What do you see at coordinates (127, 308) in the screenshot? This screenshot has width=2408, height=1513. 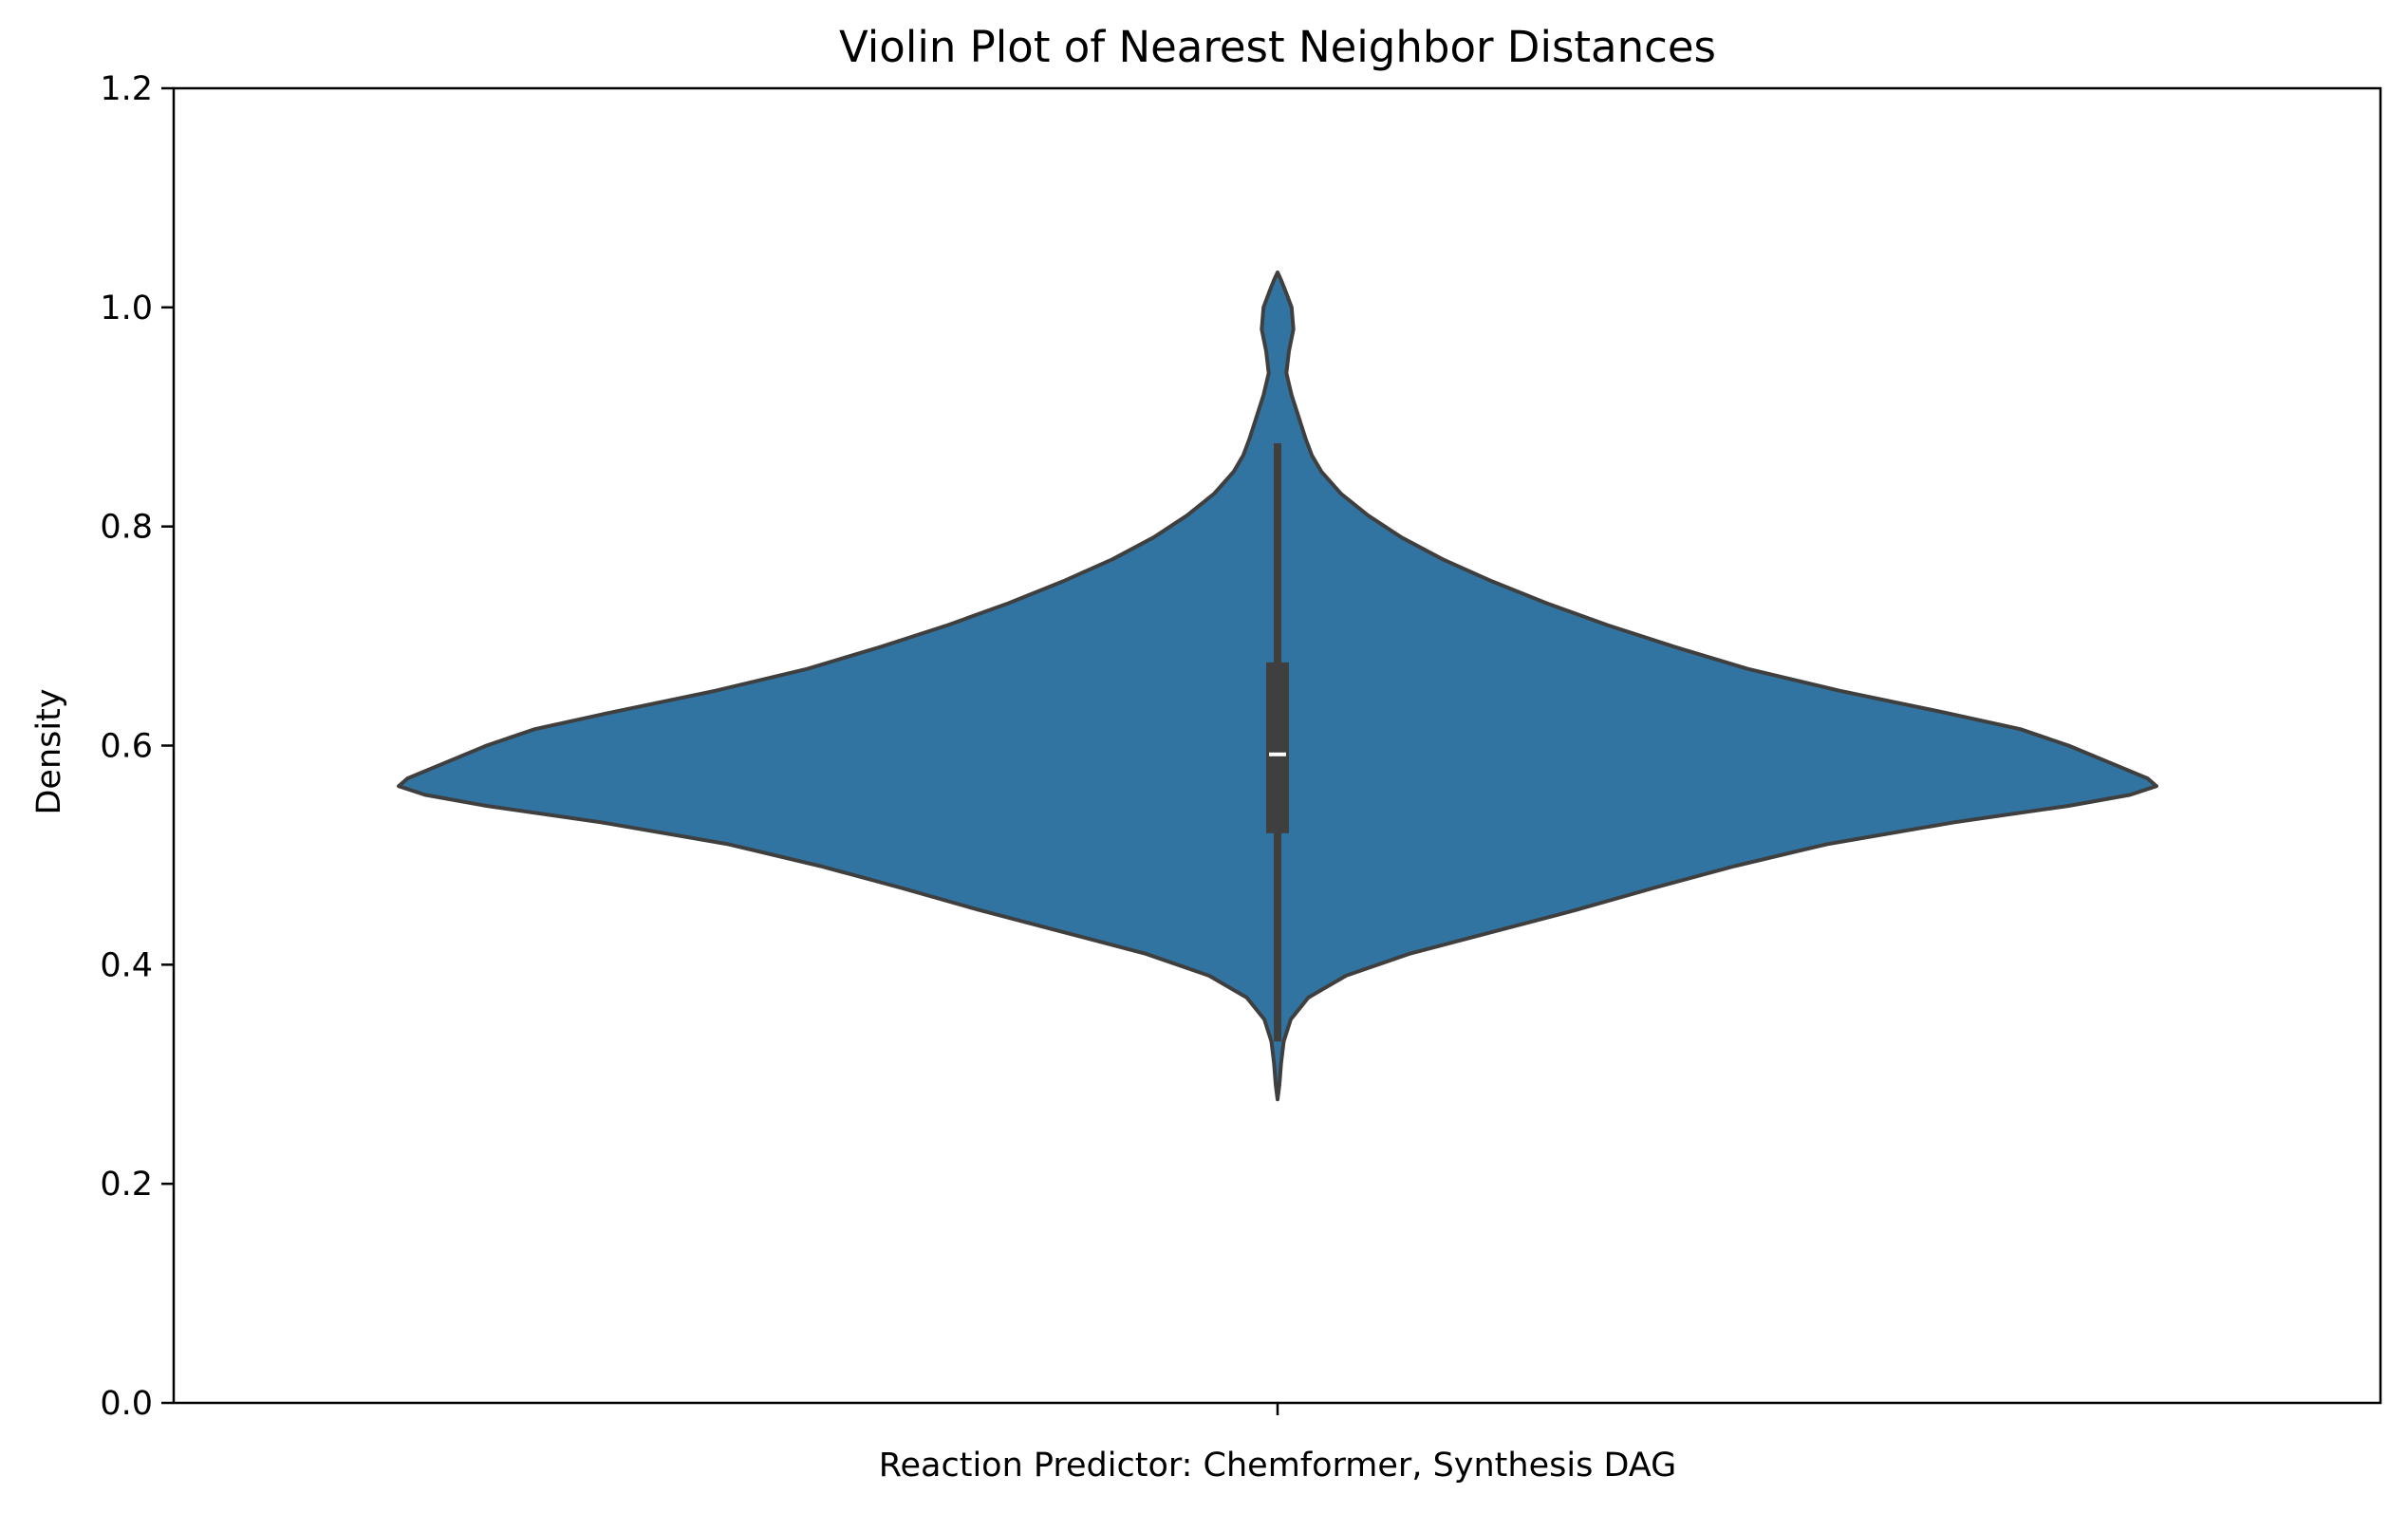 I see `y-tick-label: 1.0` at bounding box center [127, 308].